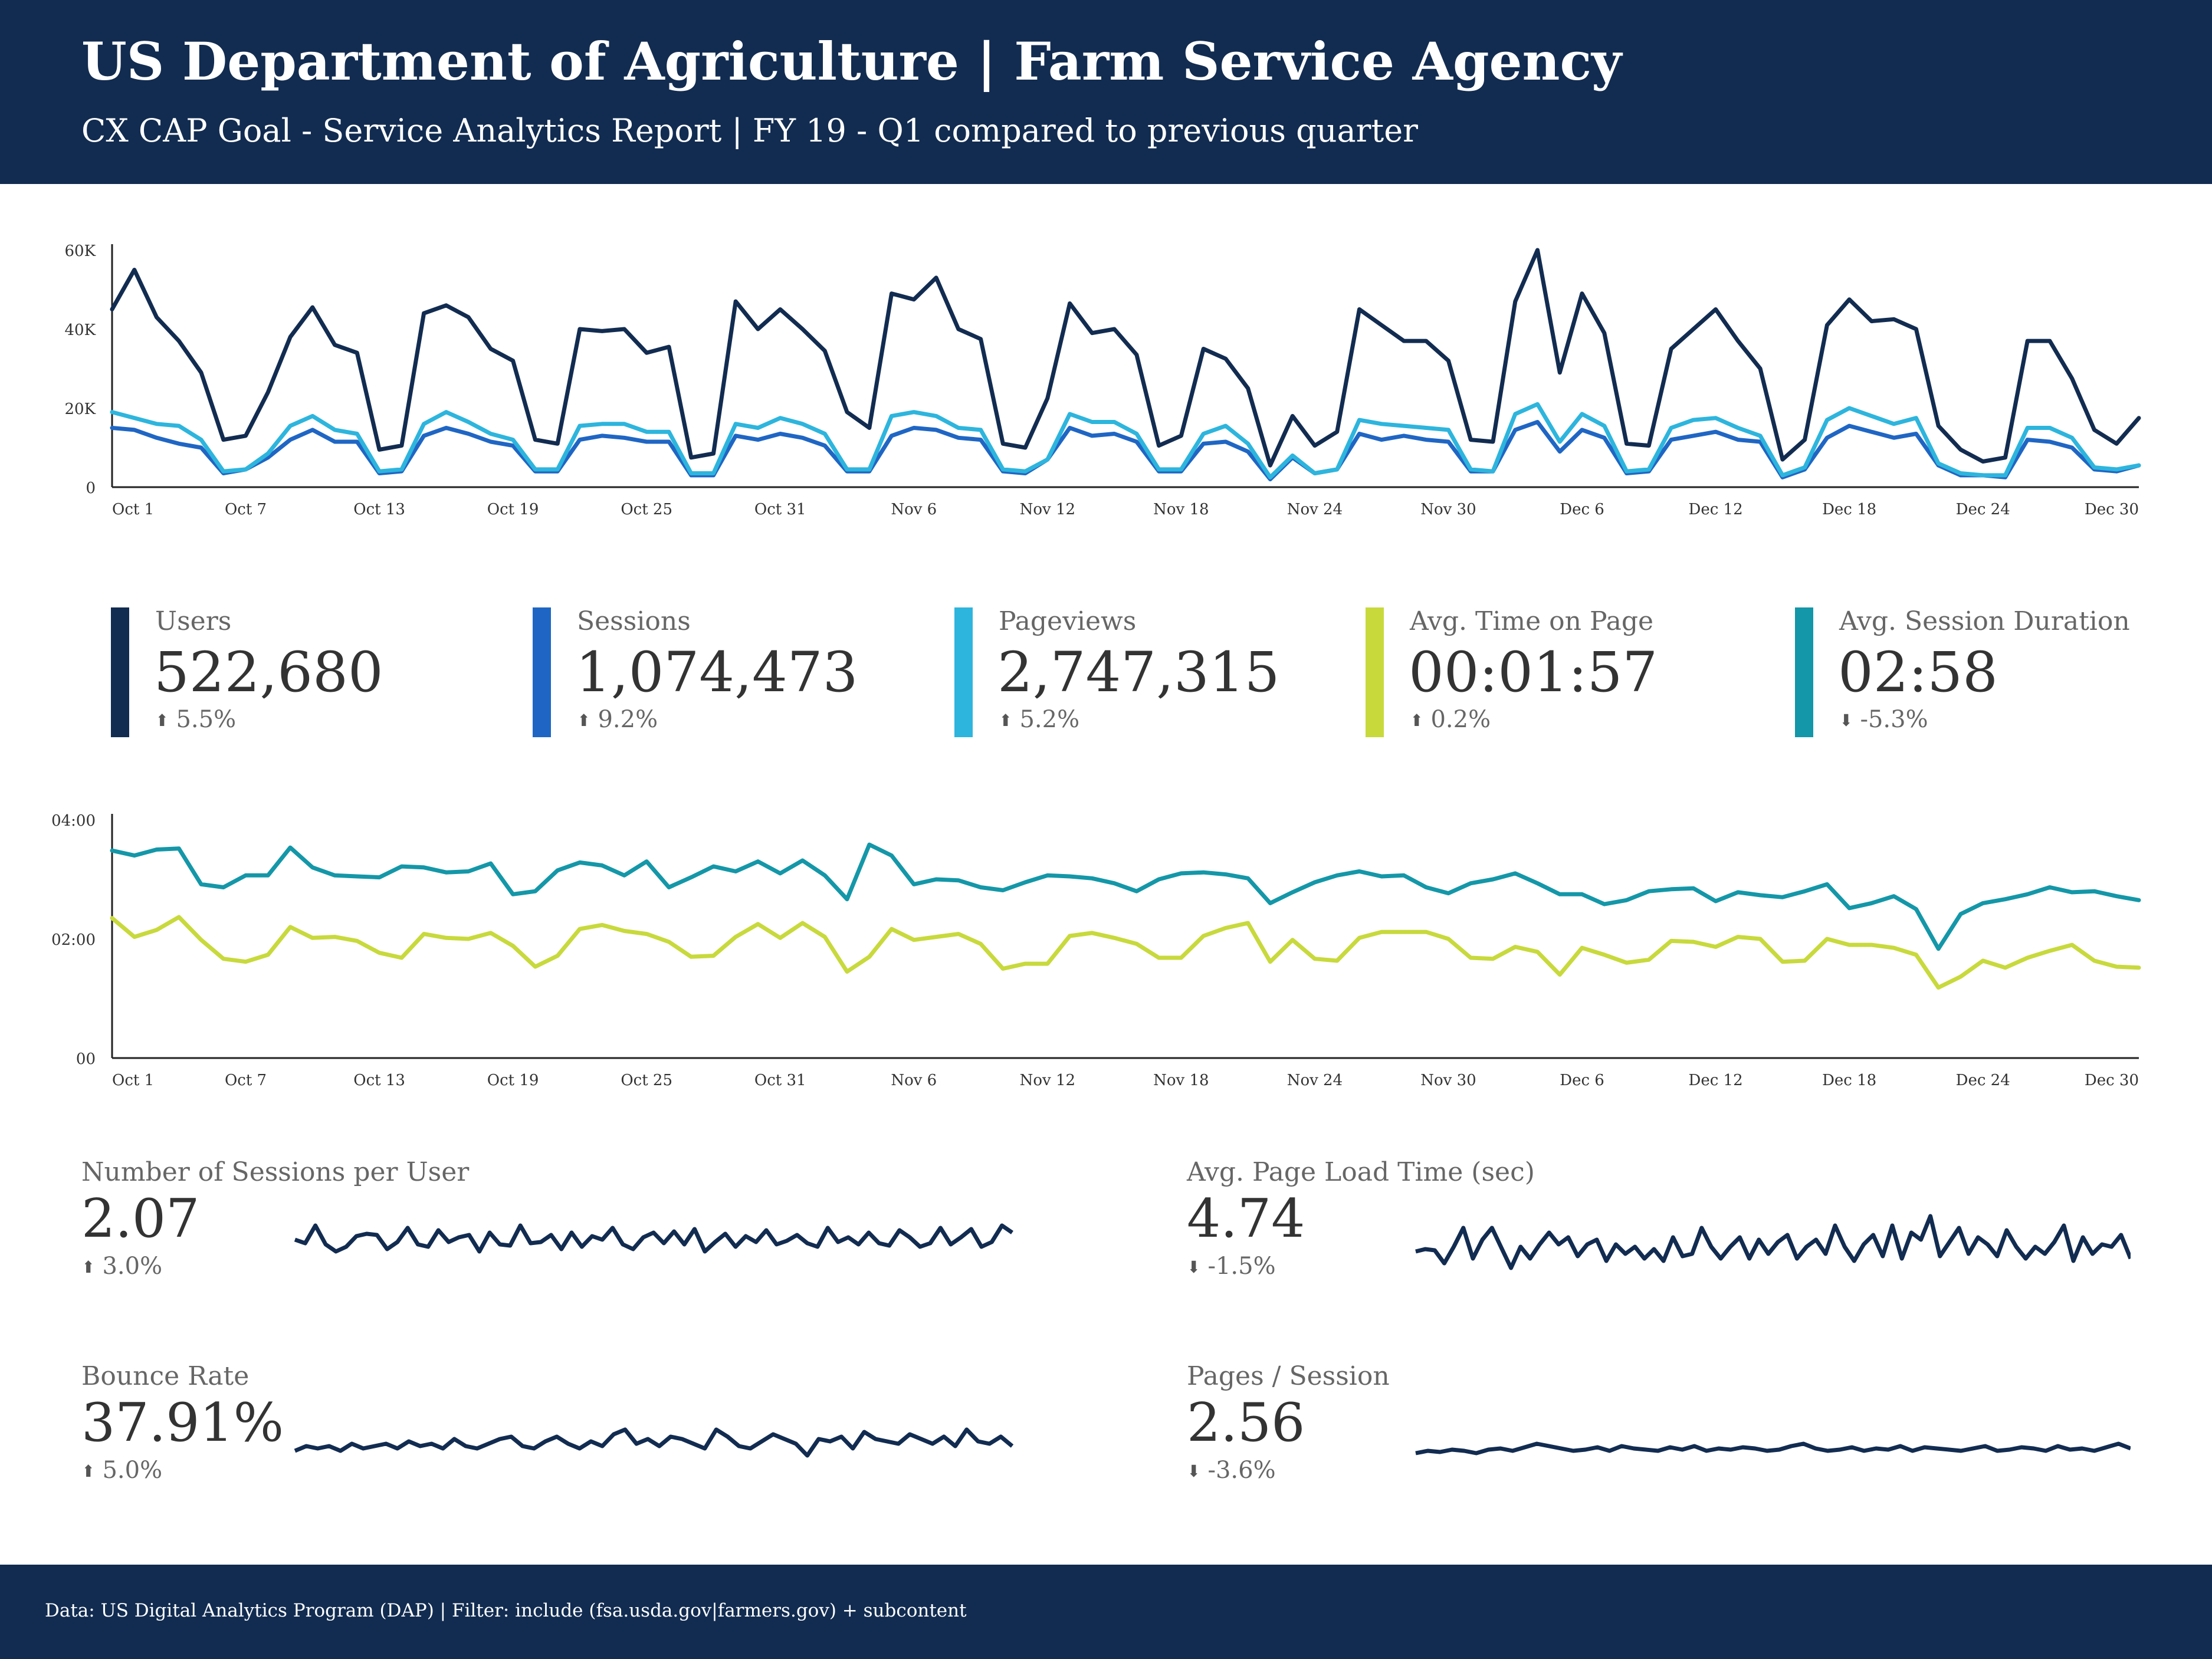 The height and width of the screenshot is (1659, 2212). Describe the element at coordinates (717, 672) in the screenshot. I see `kpi-value: 1,074,473` at that location.